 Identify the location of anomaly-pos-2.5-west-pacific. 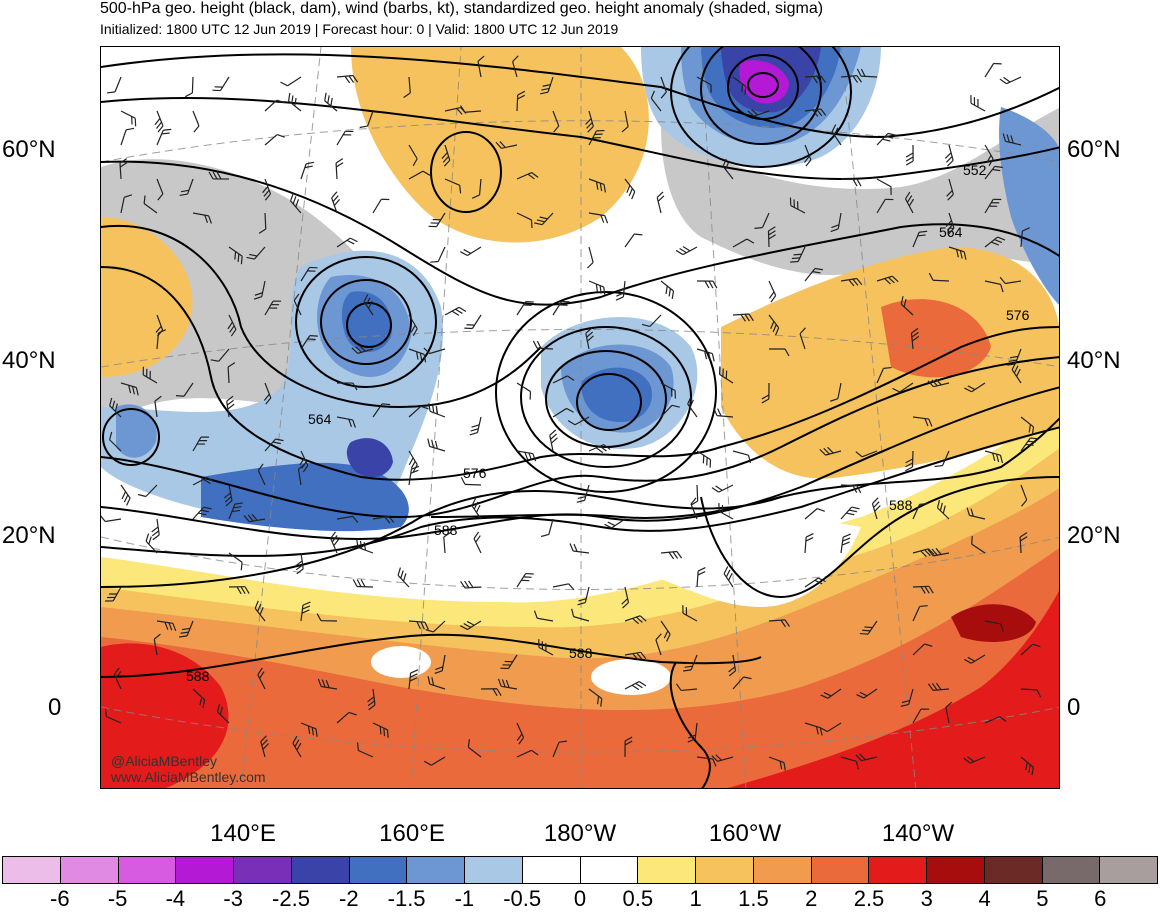
(165, 715).